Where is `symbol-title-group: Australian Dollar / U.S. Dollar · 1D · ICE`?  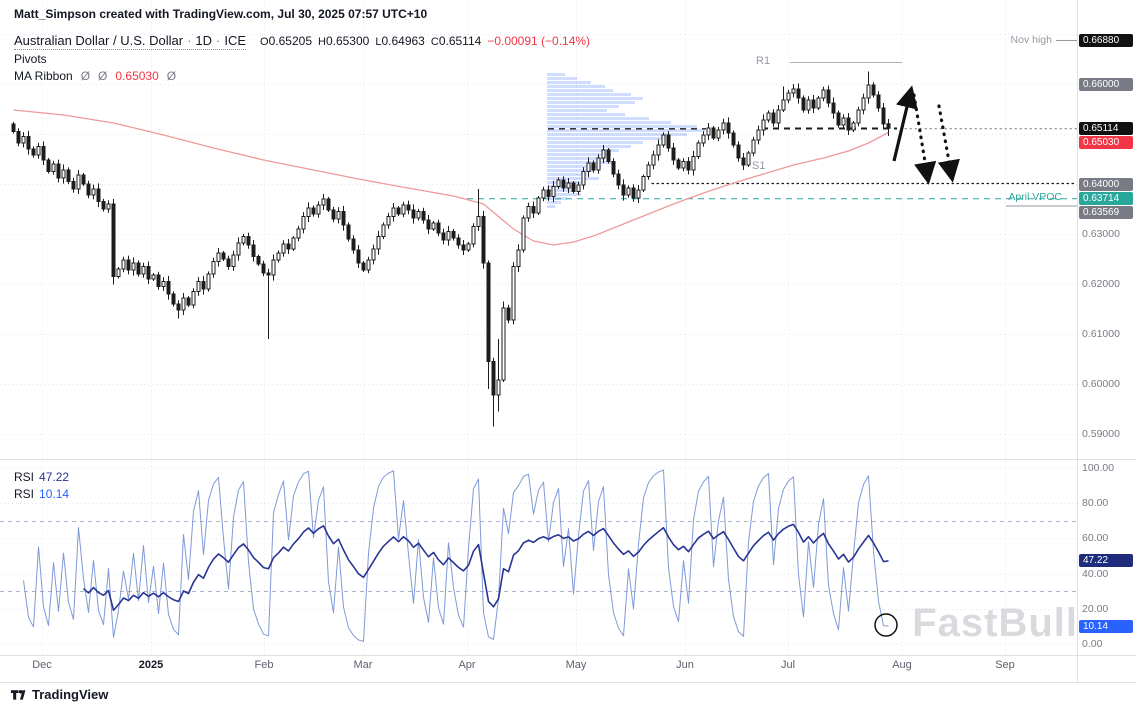
symbol-title-group: Australian Dollar / U.S. Dollar · 1D · ICE is located at coordinates (130, 41).